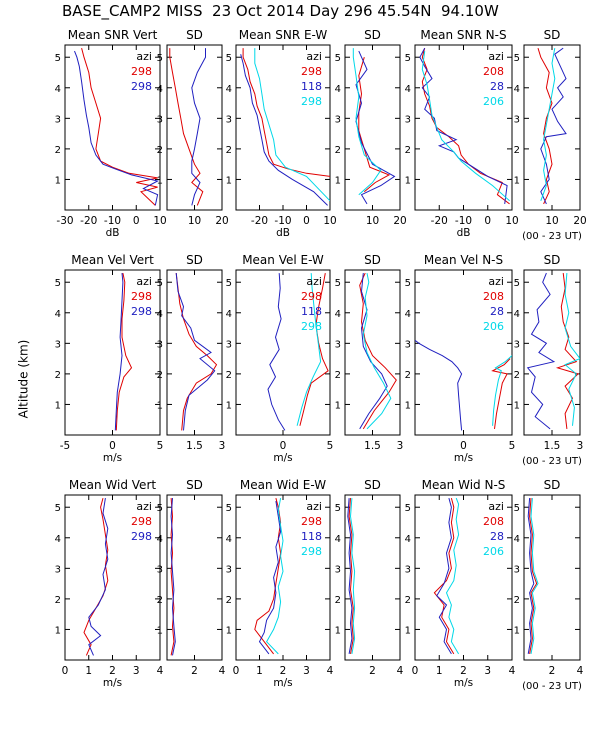 This screenshot has width=600, height=750. Describe the element at coordinates (511, 221) in the screenshot. I see `x-tick-label: 10` at that location.